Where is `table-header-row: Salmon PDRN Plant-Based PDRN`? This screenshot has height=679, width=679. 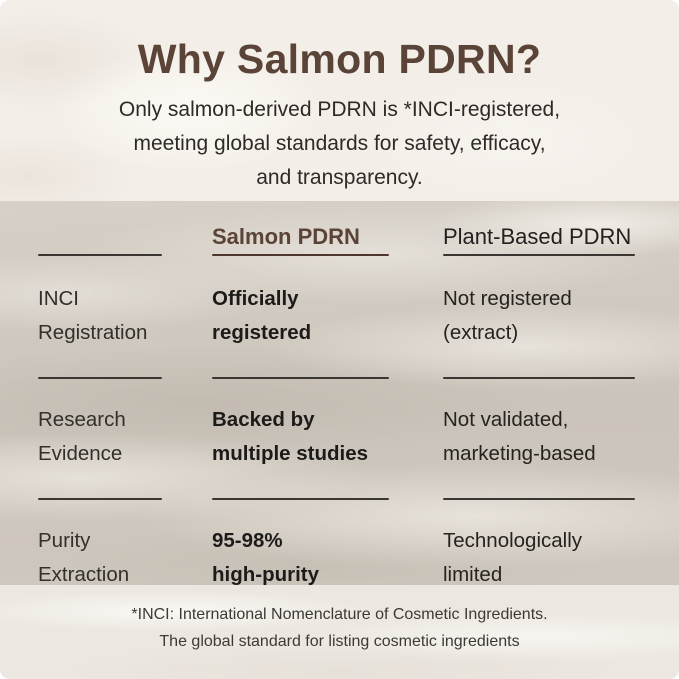
table-header-row: Salmon PDRN Plant-Based PDRN is located at coordinates (358, 239).